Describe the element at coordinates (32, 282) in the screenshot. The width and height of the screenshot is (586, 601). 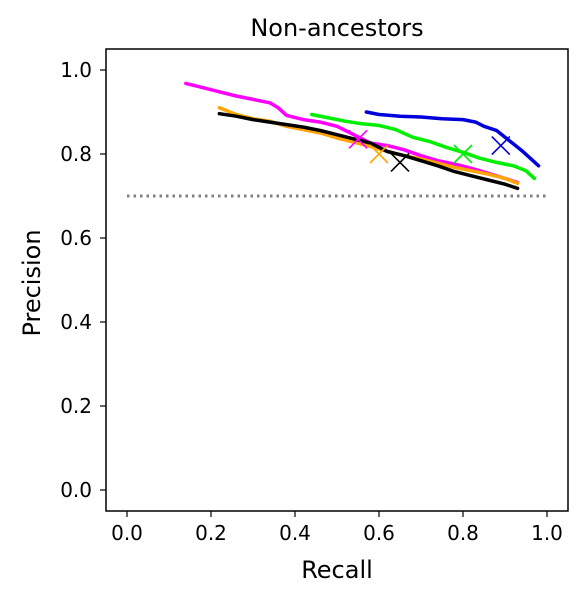
I see `y-axis-label: Precision` at that location.